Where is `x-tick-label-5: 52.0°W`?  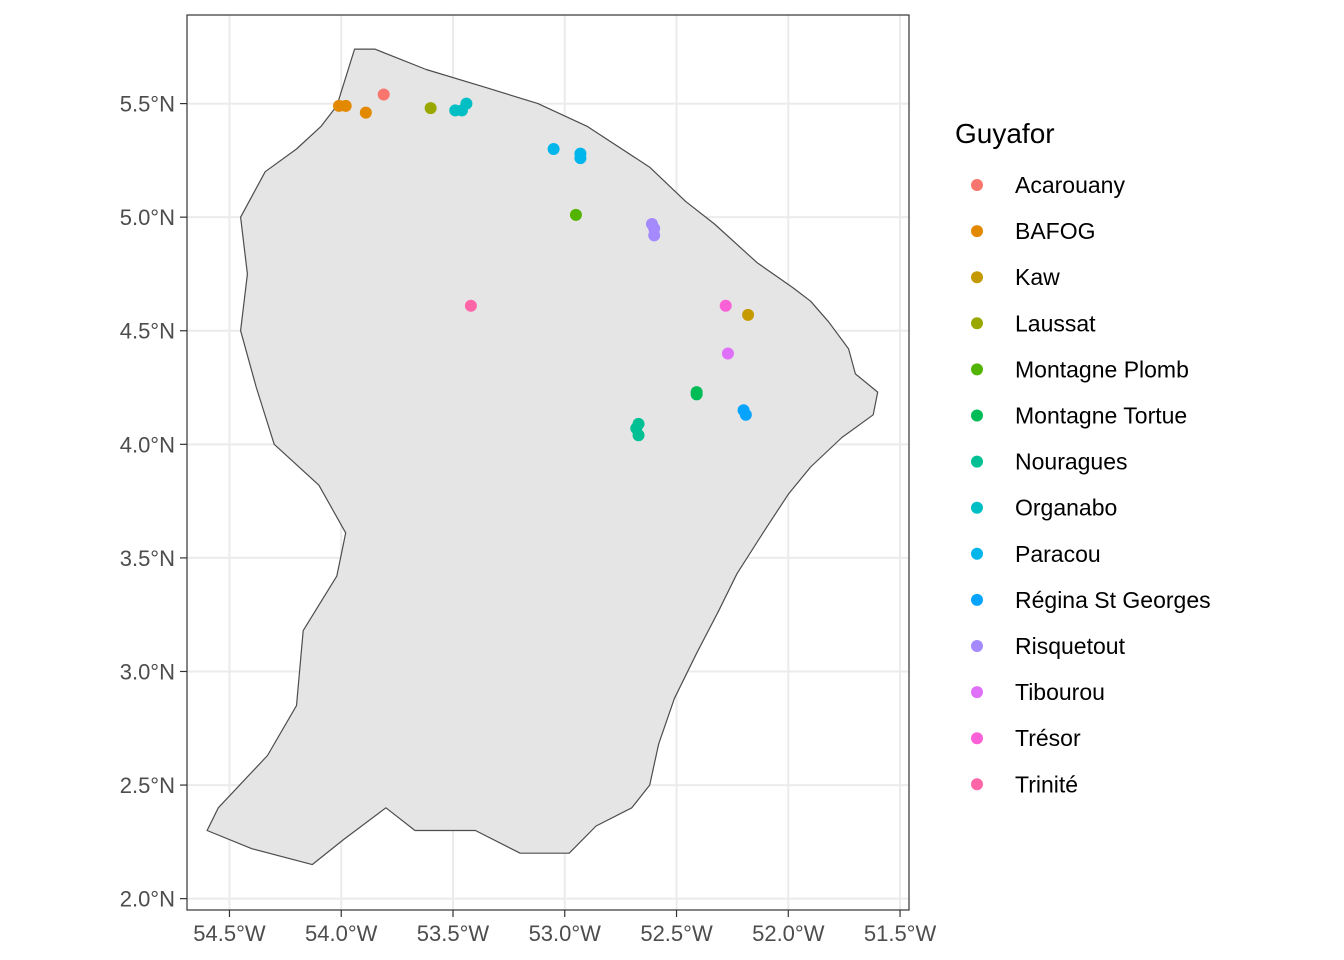
x-tick-label-5: 52.0°W is located at coordinates (788, 933).